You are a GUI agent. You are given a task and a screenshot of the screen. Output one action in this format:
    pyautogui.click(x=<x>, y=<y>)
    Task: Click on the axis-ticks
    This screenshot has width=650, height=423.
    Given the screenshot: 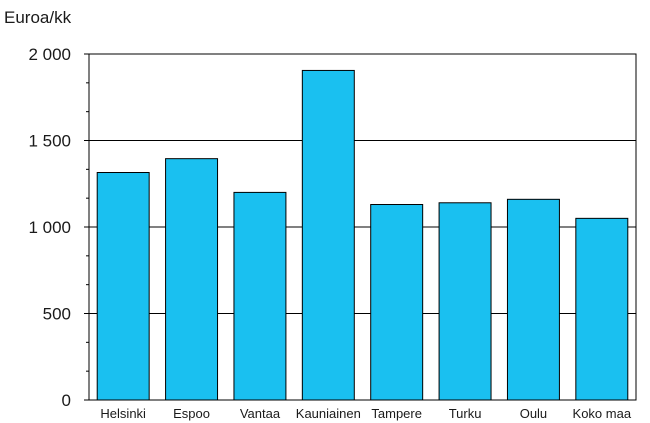 What is the action you would take?
    pyautogui.click(x=86, y=227)
    